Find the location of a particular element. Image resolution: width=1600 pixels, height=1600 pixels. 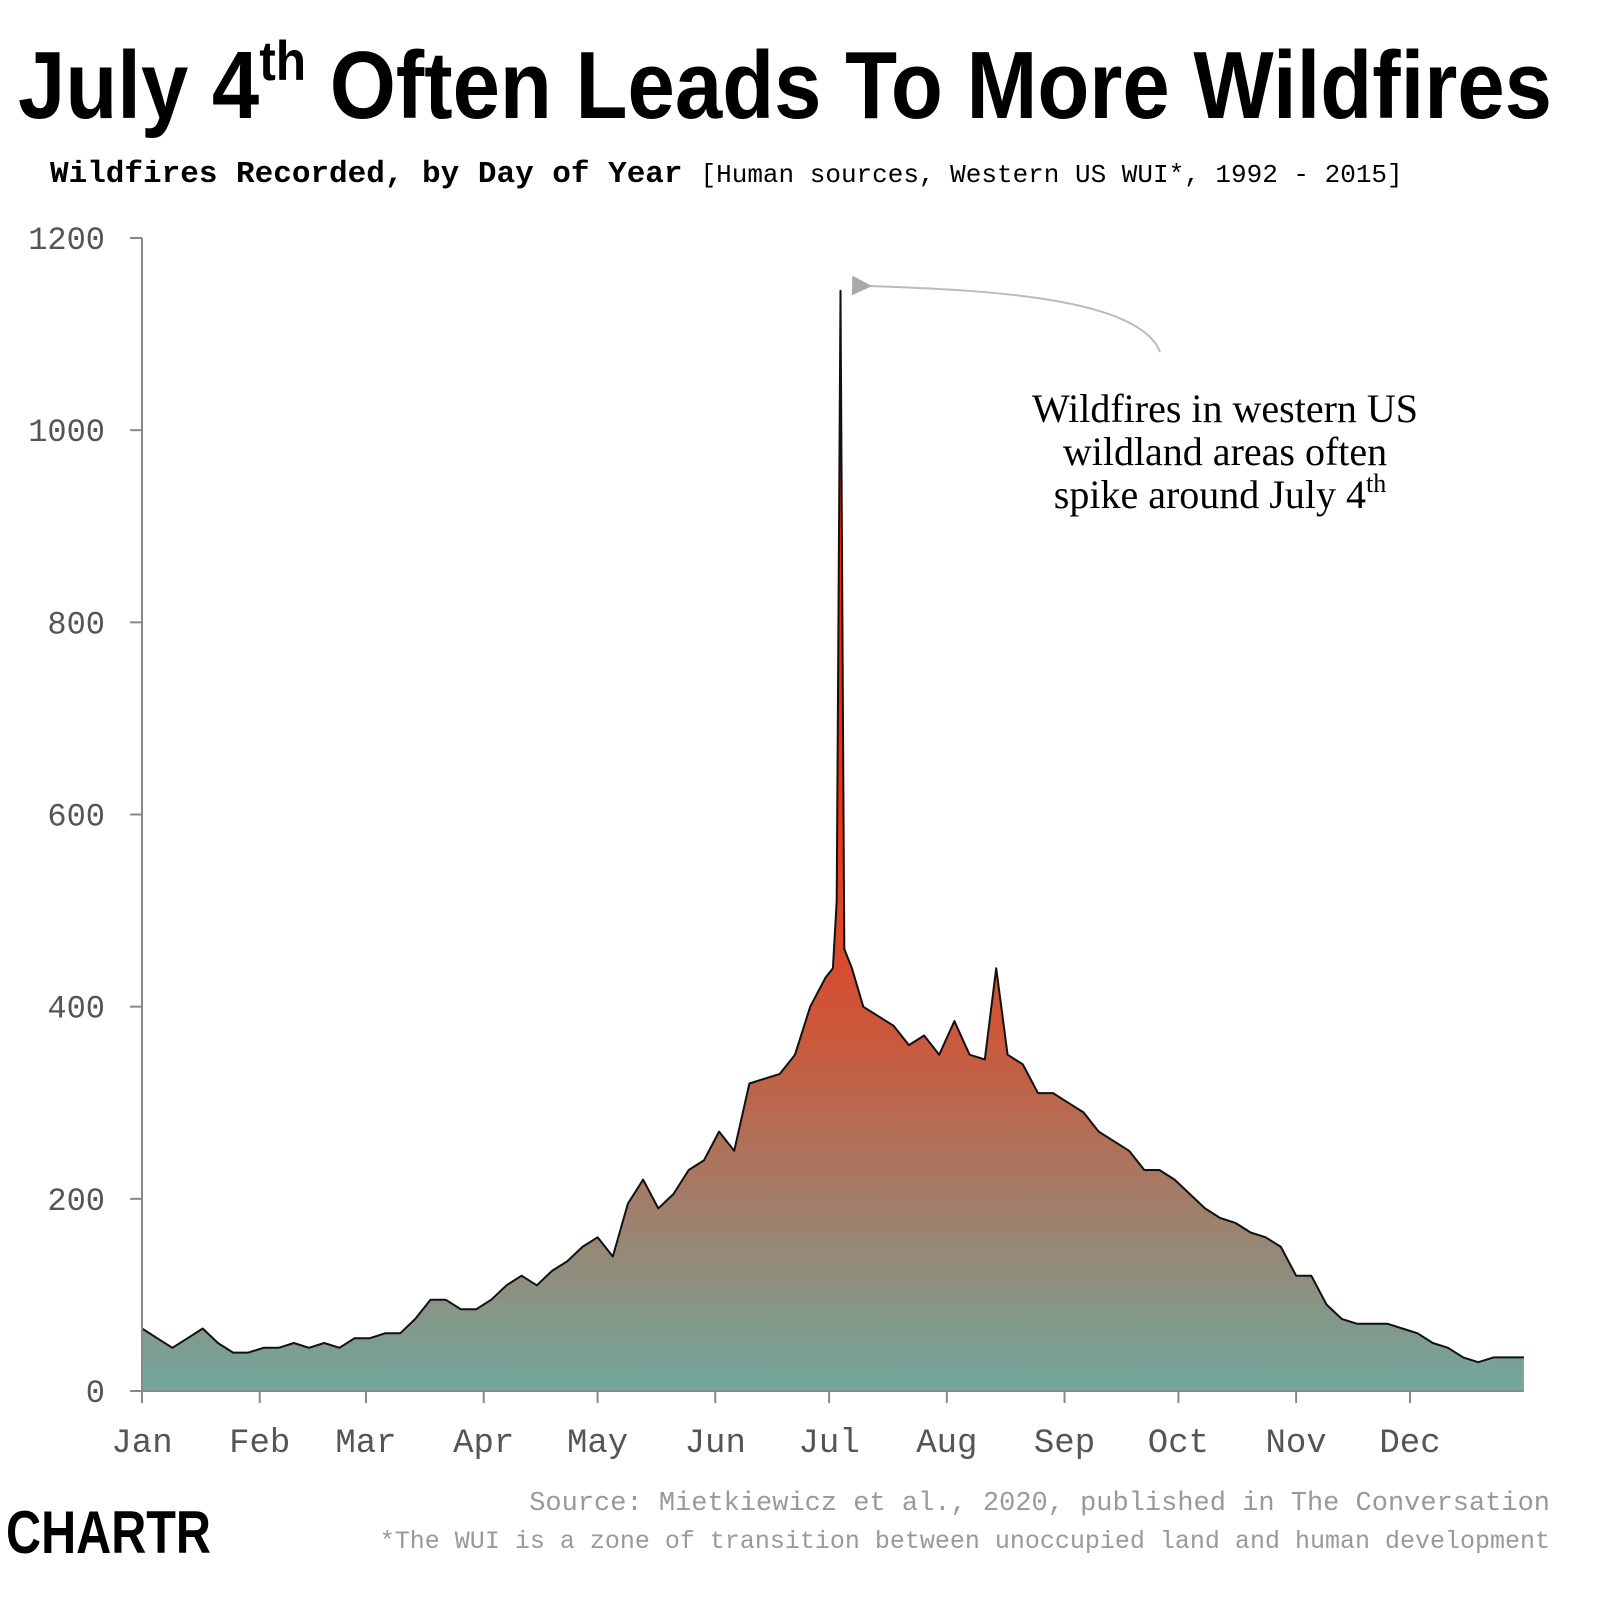

x-tick-label: Jul is located at coordinates (829, 1444).